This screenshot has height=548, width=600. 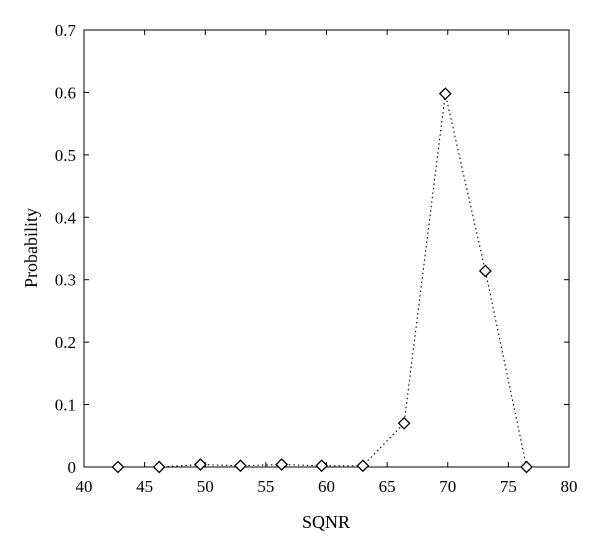 I want to click on x-tick-label: 55, so click(x=265, y=486).